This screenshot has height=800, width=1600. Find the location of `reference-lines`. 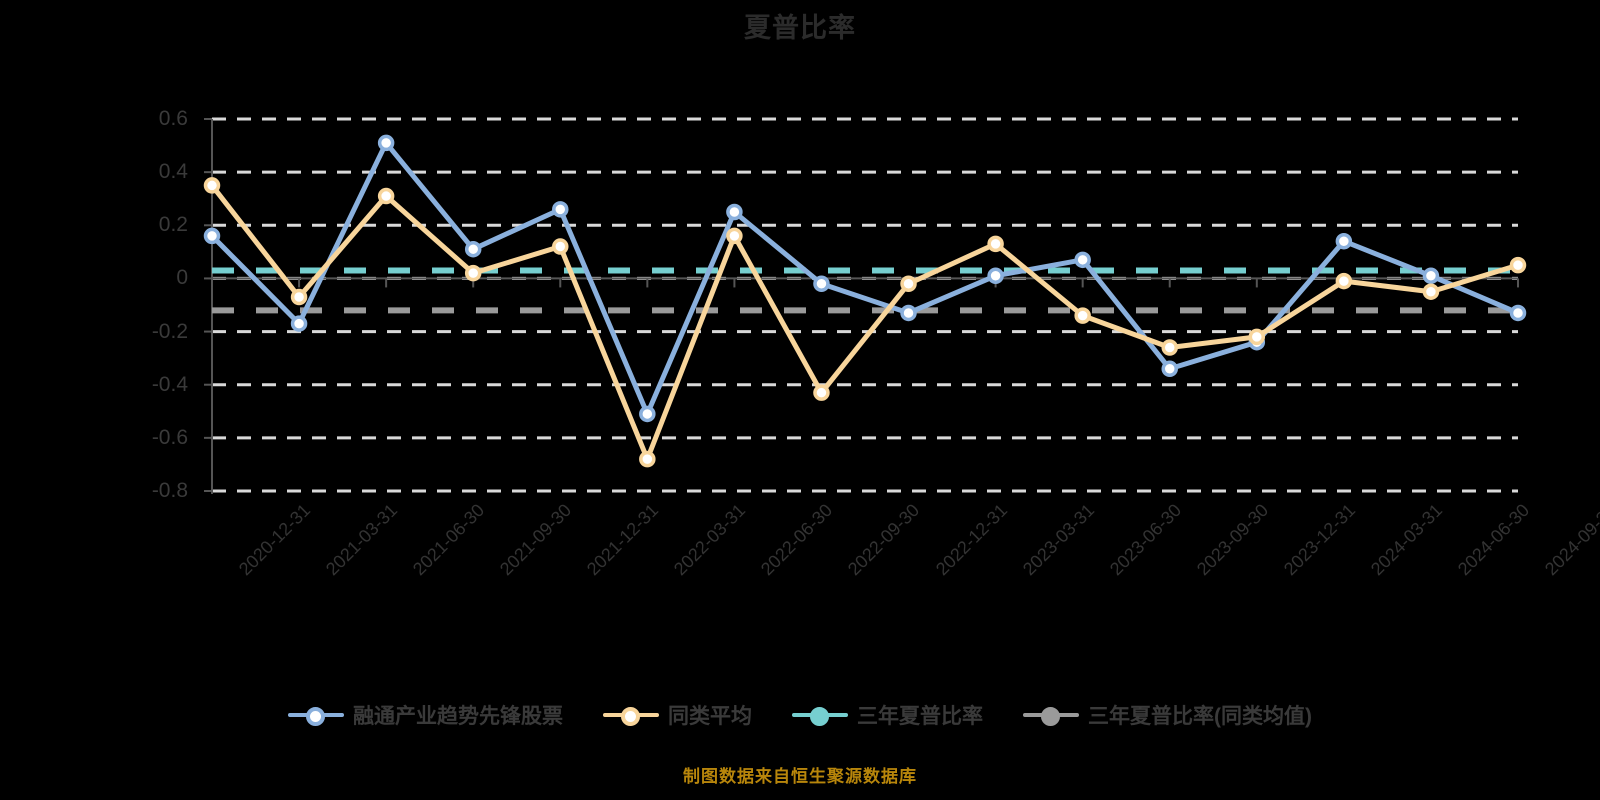

reference-lines is located at coordinates (865, 290).